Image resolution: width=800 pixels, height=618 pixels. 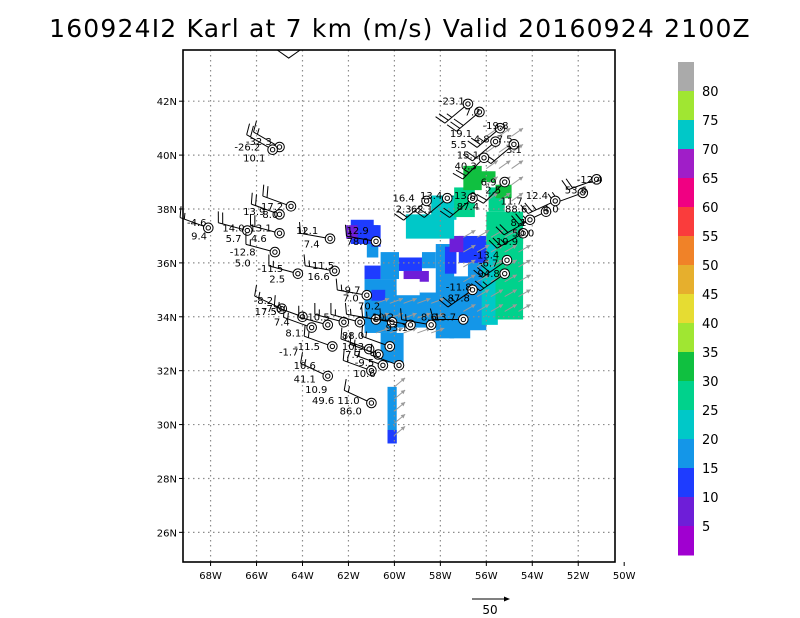 I want to click on x-tick-label: 64W, so click(x=302, y=576).